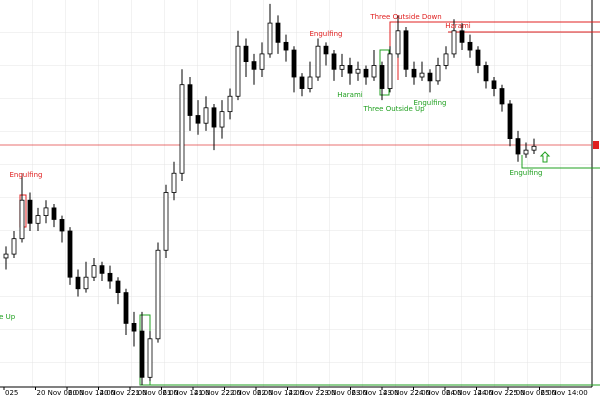  I want to click on x-tick-label: 23 Nov 14:00, so click(375, 393).